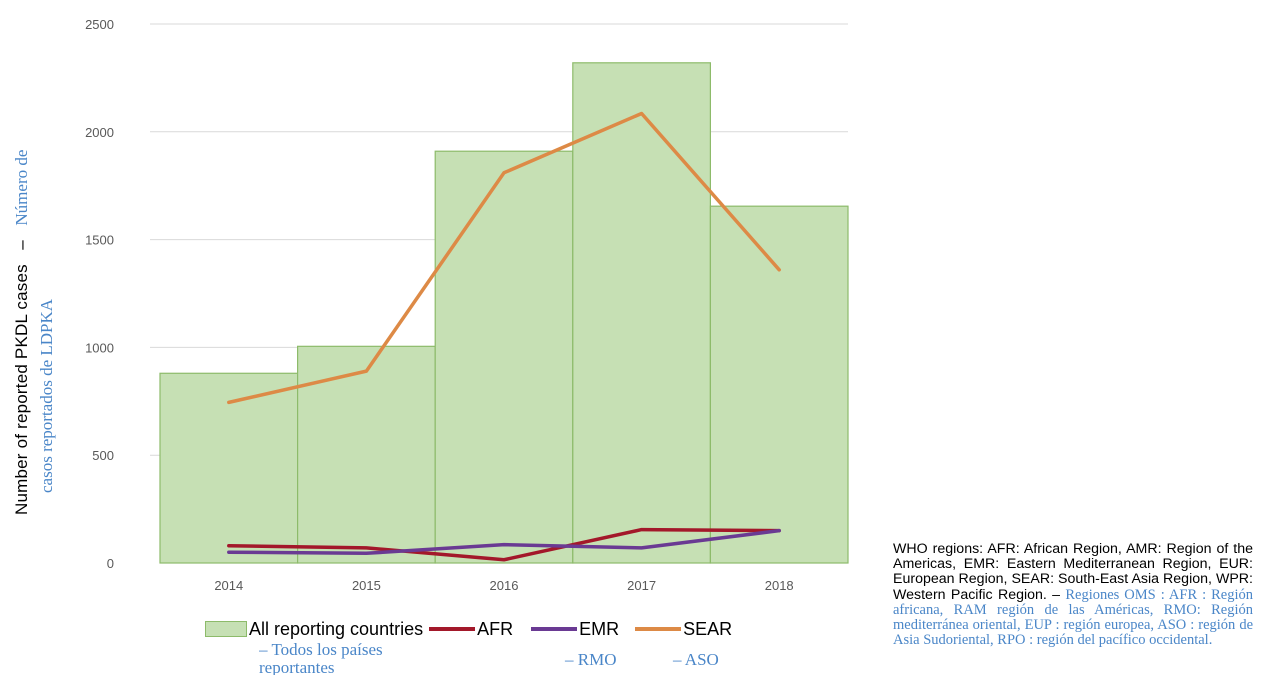 This screenshot has width=1267, height=675. I want to click on legend-item-all: All reporting countries, so click(314, 629).